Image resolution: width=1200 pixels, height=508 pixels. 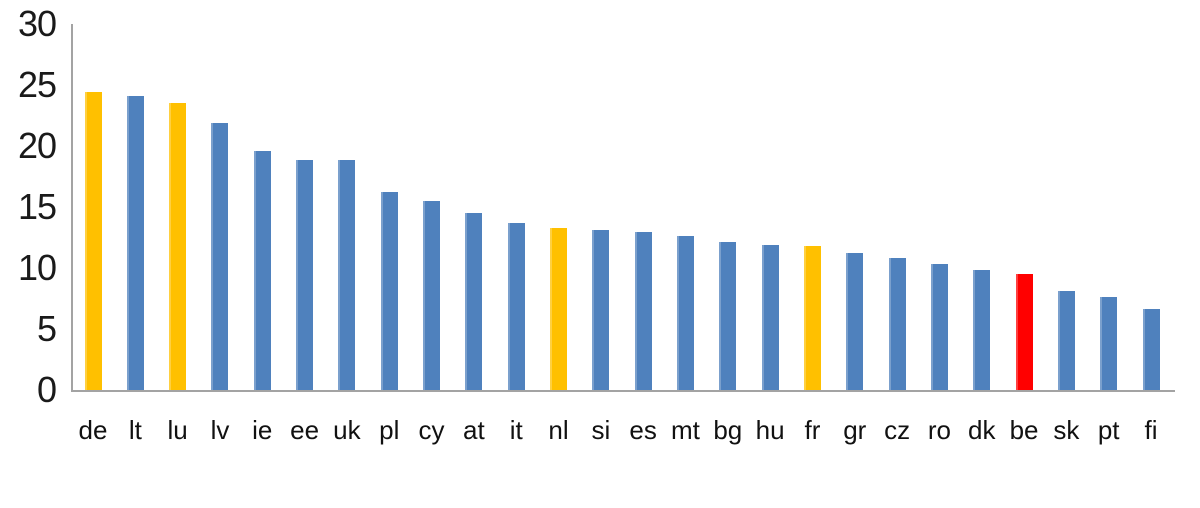 I want to click on x-label-mt: mt, so click(x=685, y=430).